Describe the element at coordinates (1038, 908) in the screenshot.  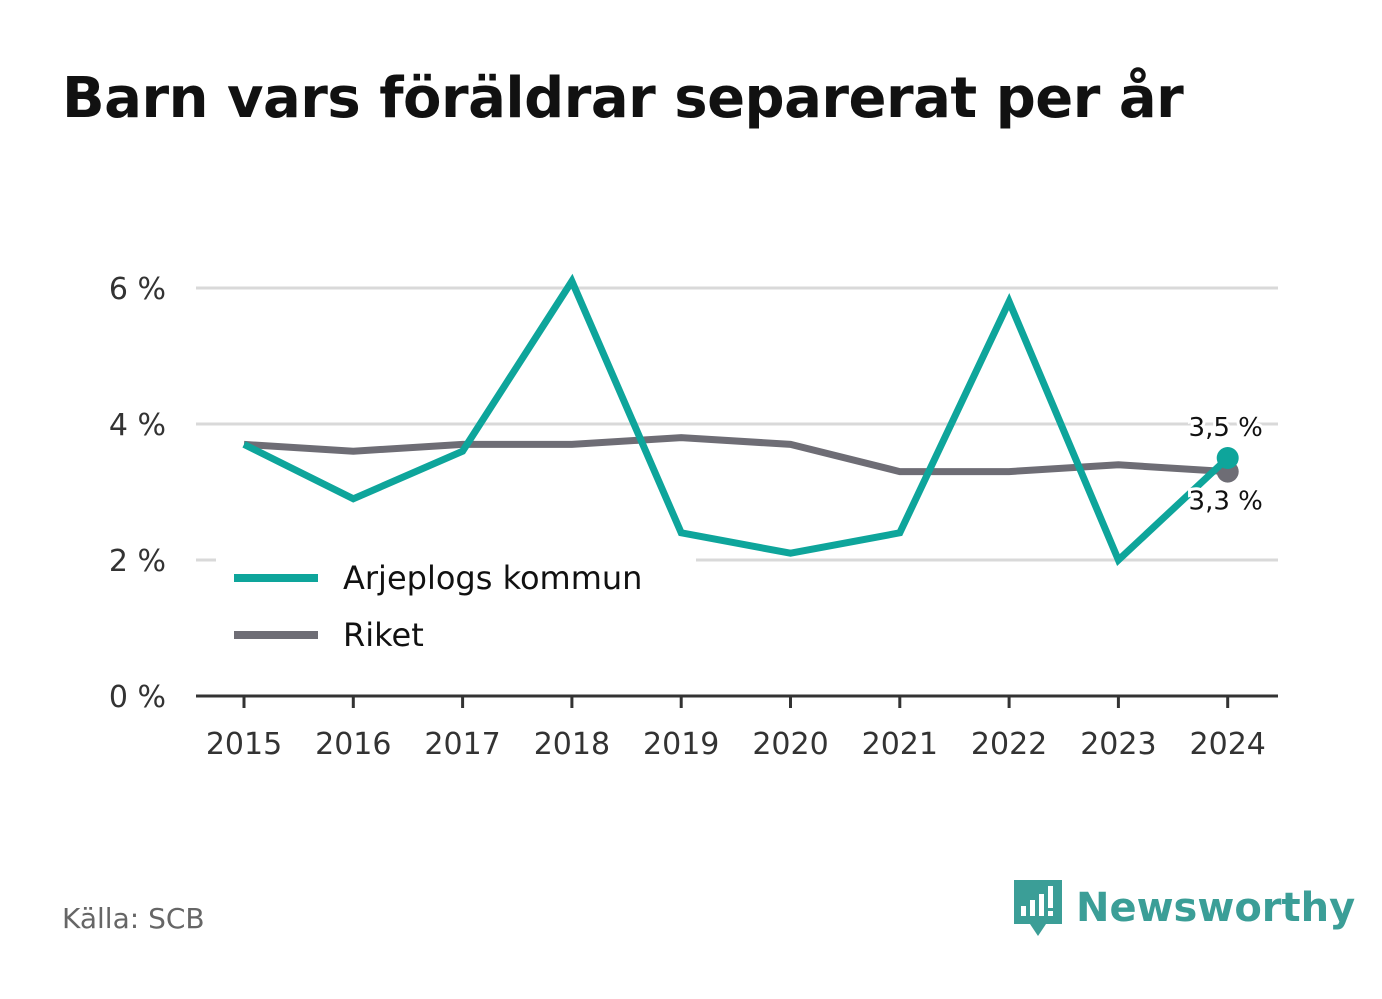
I see `newsworthy-logo-icon` at that location.